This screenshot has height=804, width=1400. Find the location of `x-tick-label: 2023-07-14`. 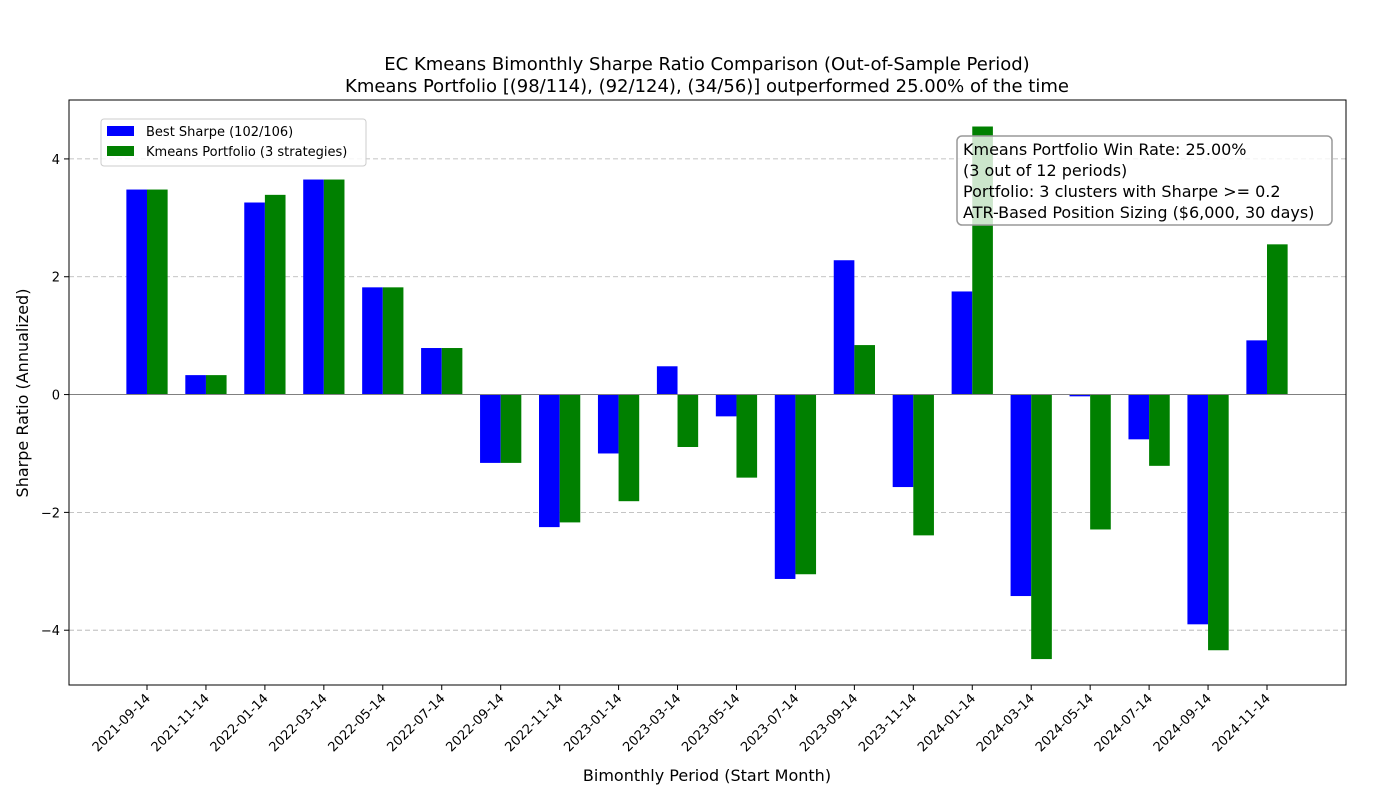

x-tick-label: 2023-07-14 is located at coordinates (770, 723).